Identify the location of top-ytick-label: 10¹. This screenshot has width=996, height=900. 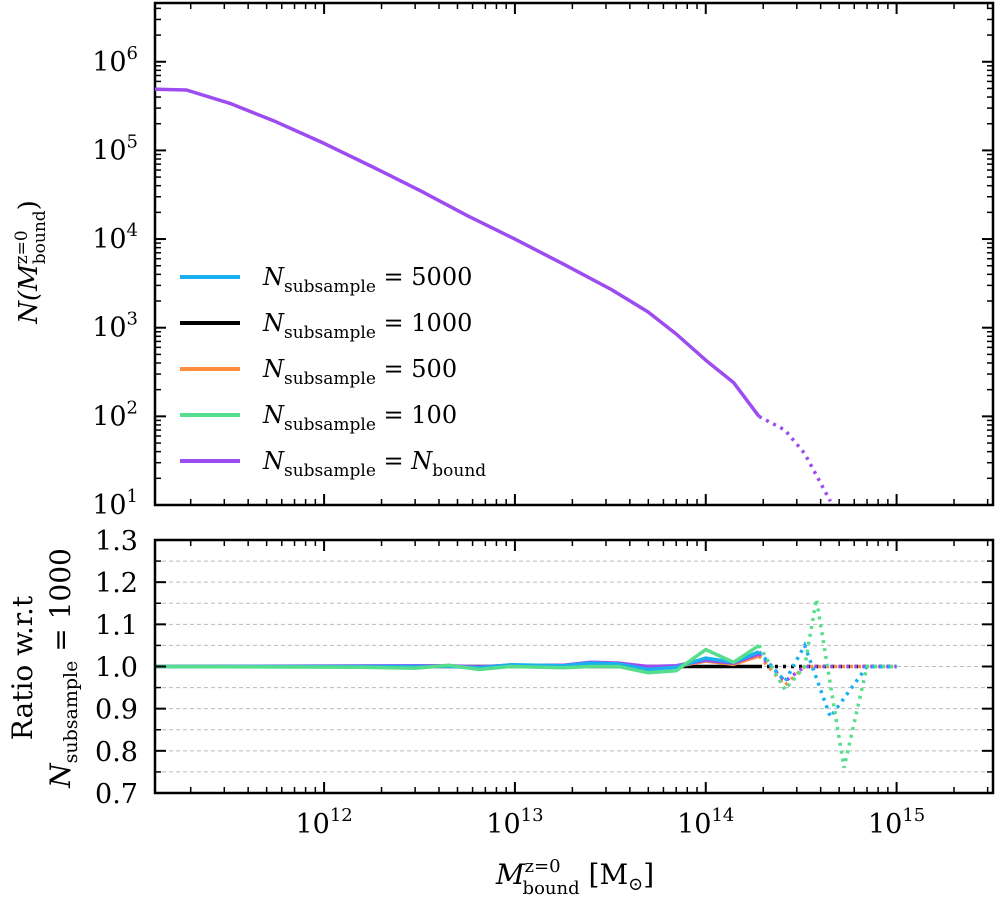
(115, 503).